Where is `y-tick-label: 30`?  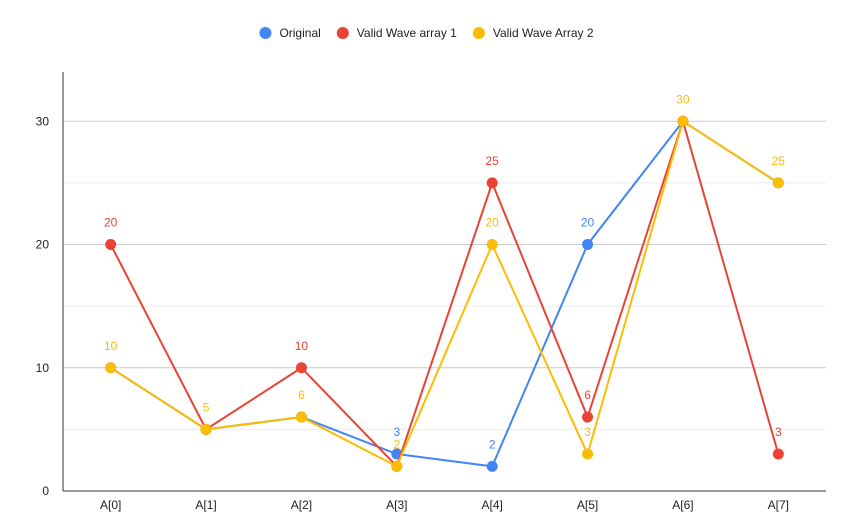
y-tick-label: 30 is located at coordinates (43, 121).